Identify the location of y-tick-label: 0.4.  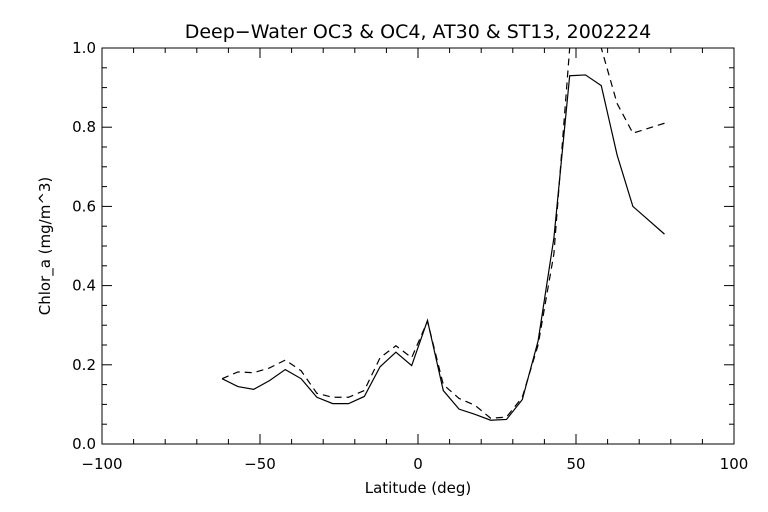
(84, 286).